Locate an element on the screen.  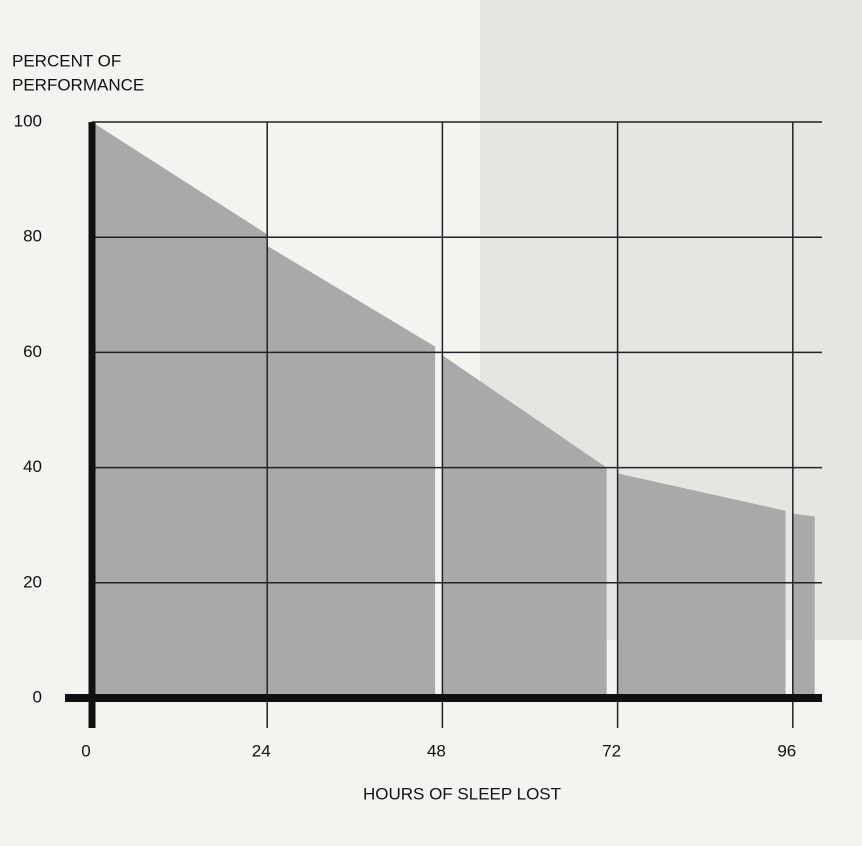
y-axis-title: PERCENT OF is located at coordinates (66, 60).